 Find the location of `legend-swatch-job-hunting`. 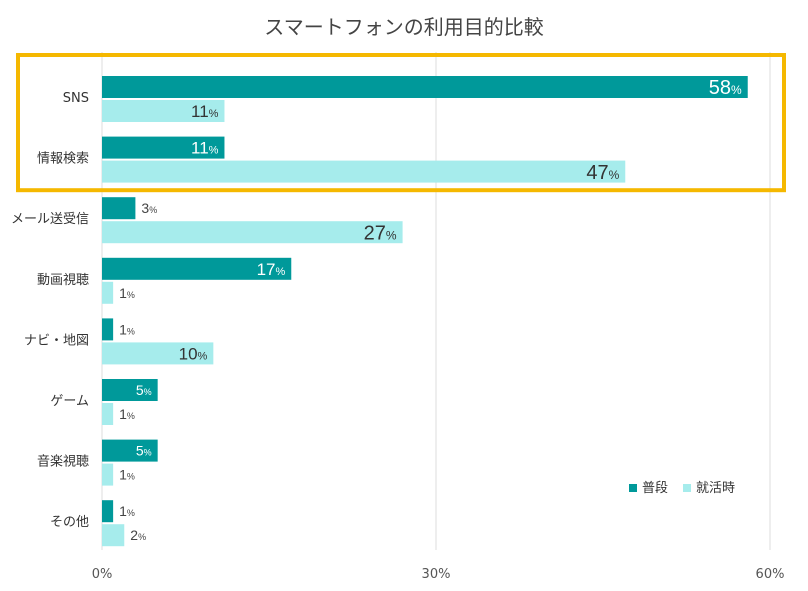

legend-swatch-job-hunting is located at coordinates (687, 488).